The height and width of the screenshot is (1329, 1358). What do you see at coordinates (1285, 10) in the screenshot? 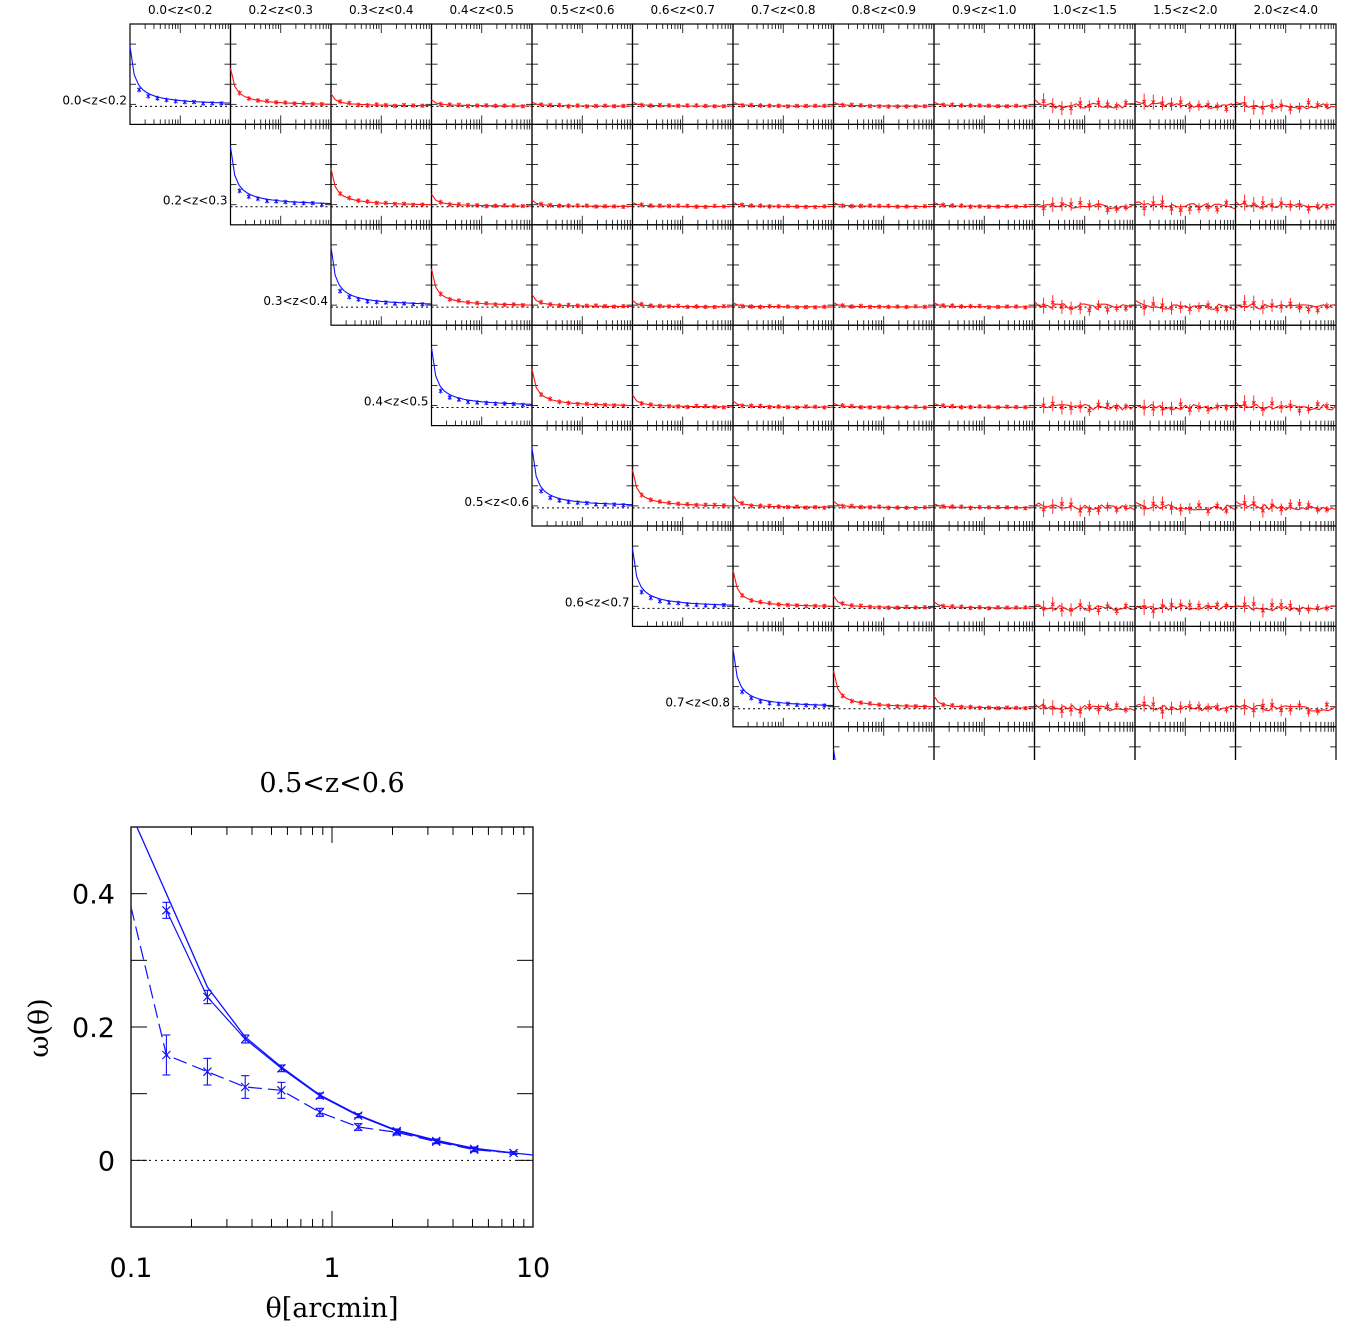
I see `column-header-11: 2.0<z<4.0` at bounding box center [1285, 10].